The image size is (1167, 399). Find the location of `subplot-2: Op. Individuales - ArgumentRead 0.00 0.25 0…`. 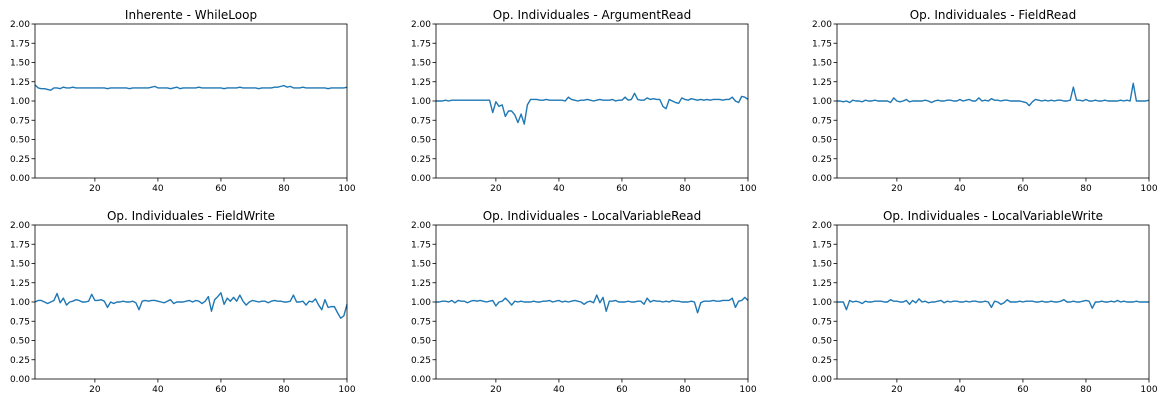

subplot-2: Op. Individuales - ArgumentRead 0.00 0.25 0… is located at coordinates (584, 101).